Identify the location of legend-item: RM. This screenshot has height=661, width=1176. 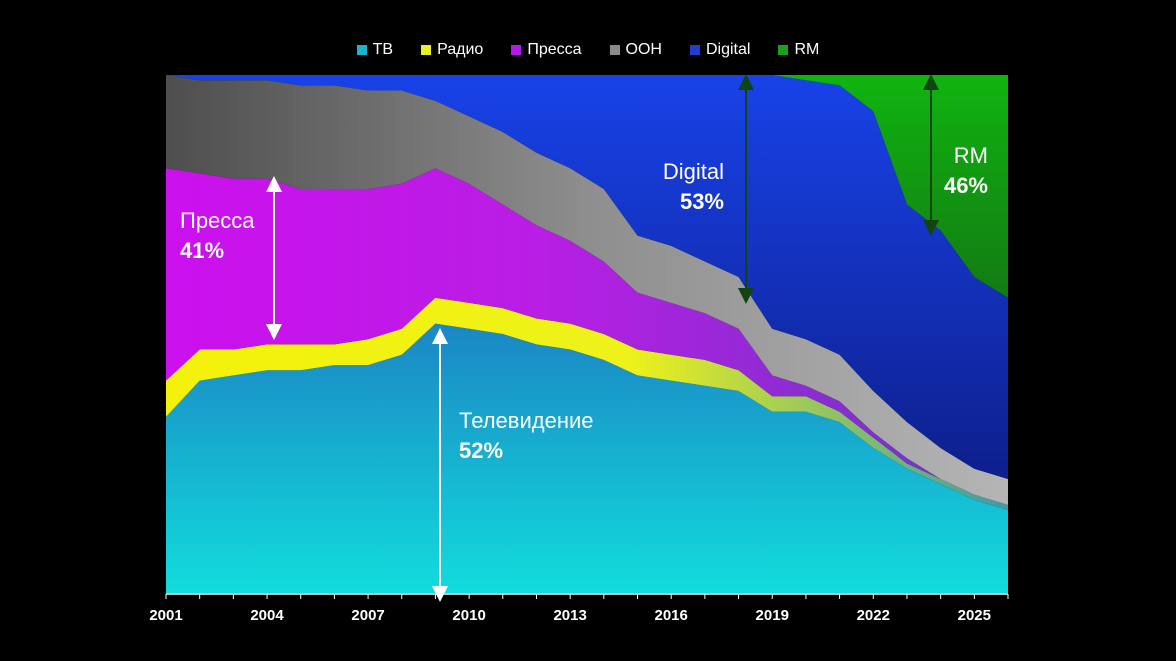
(798, 50).